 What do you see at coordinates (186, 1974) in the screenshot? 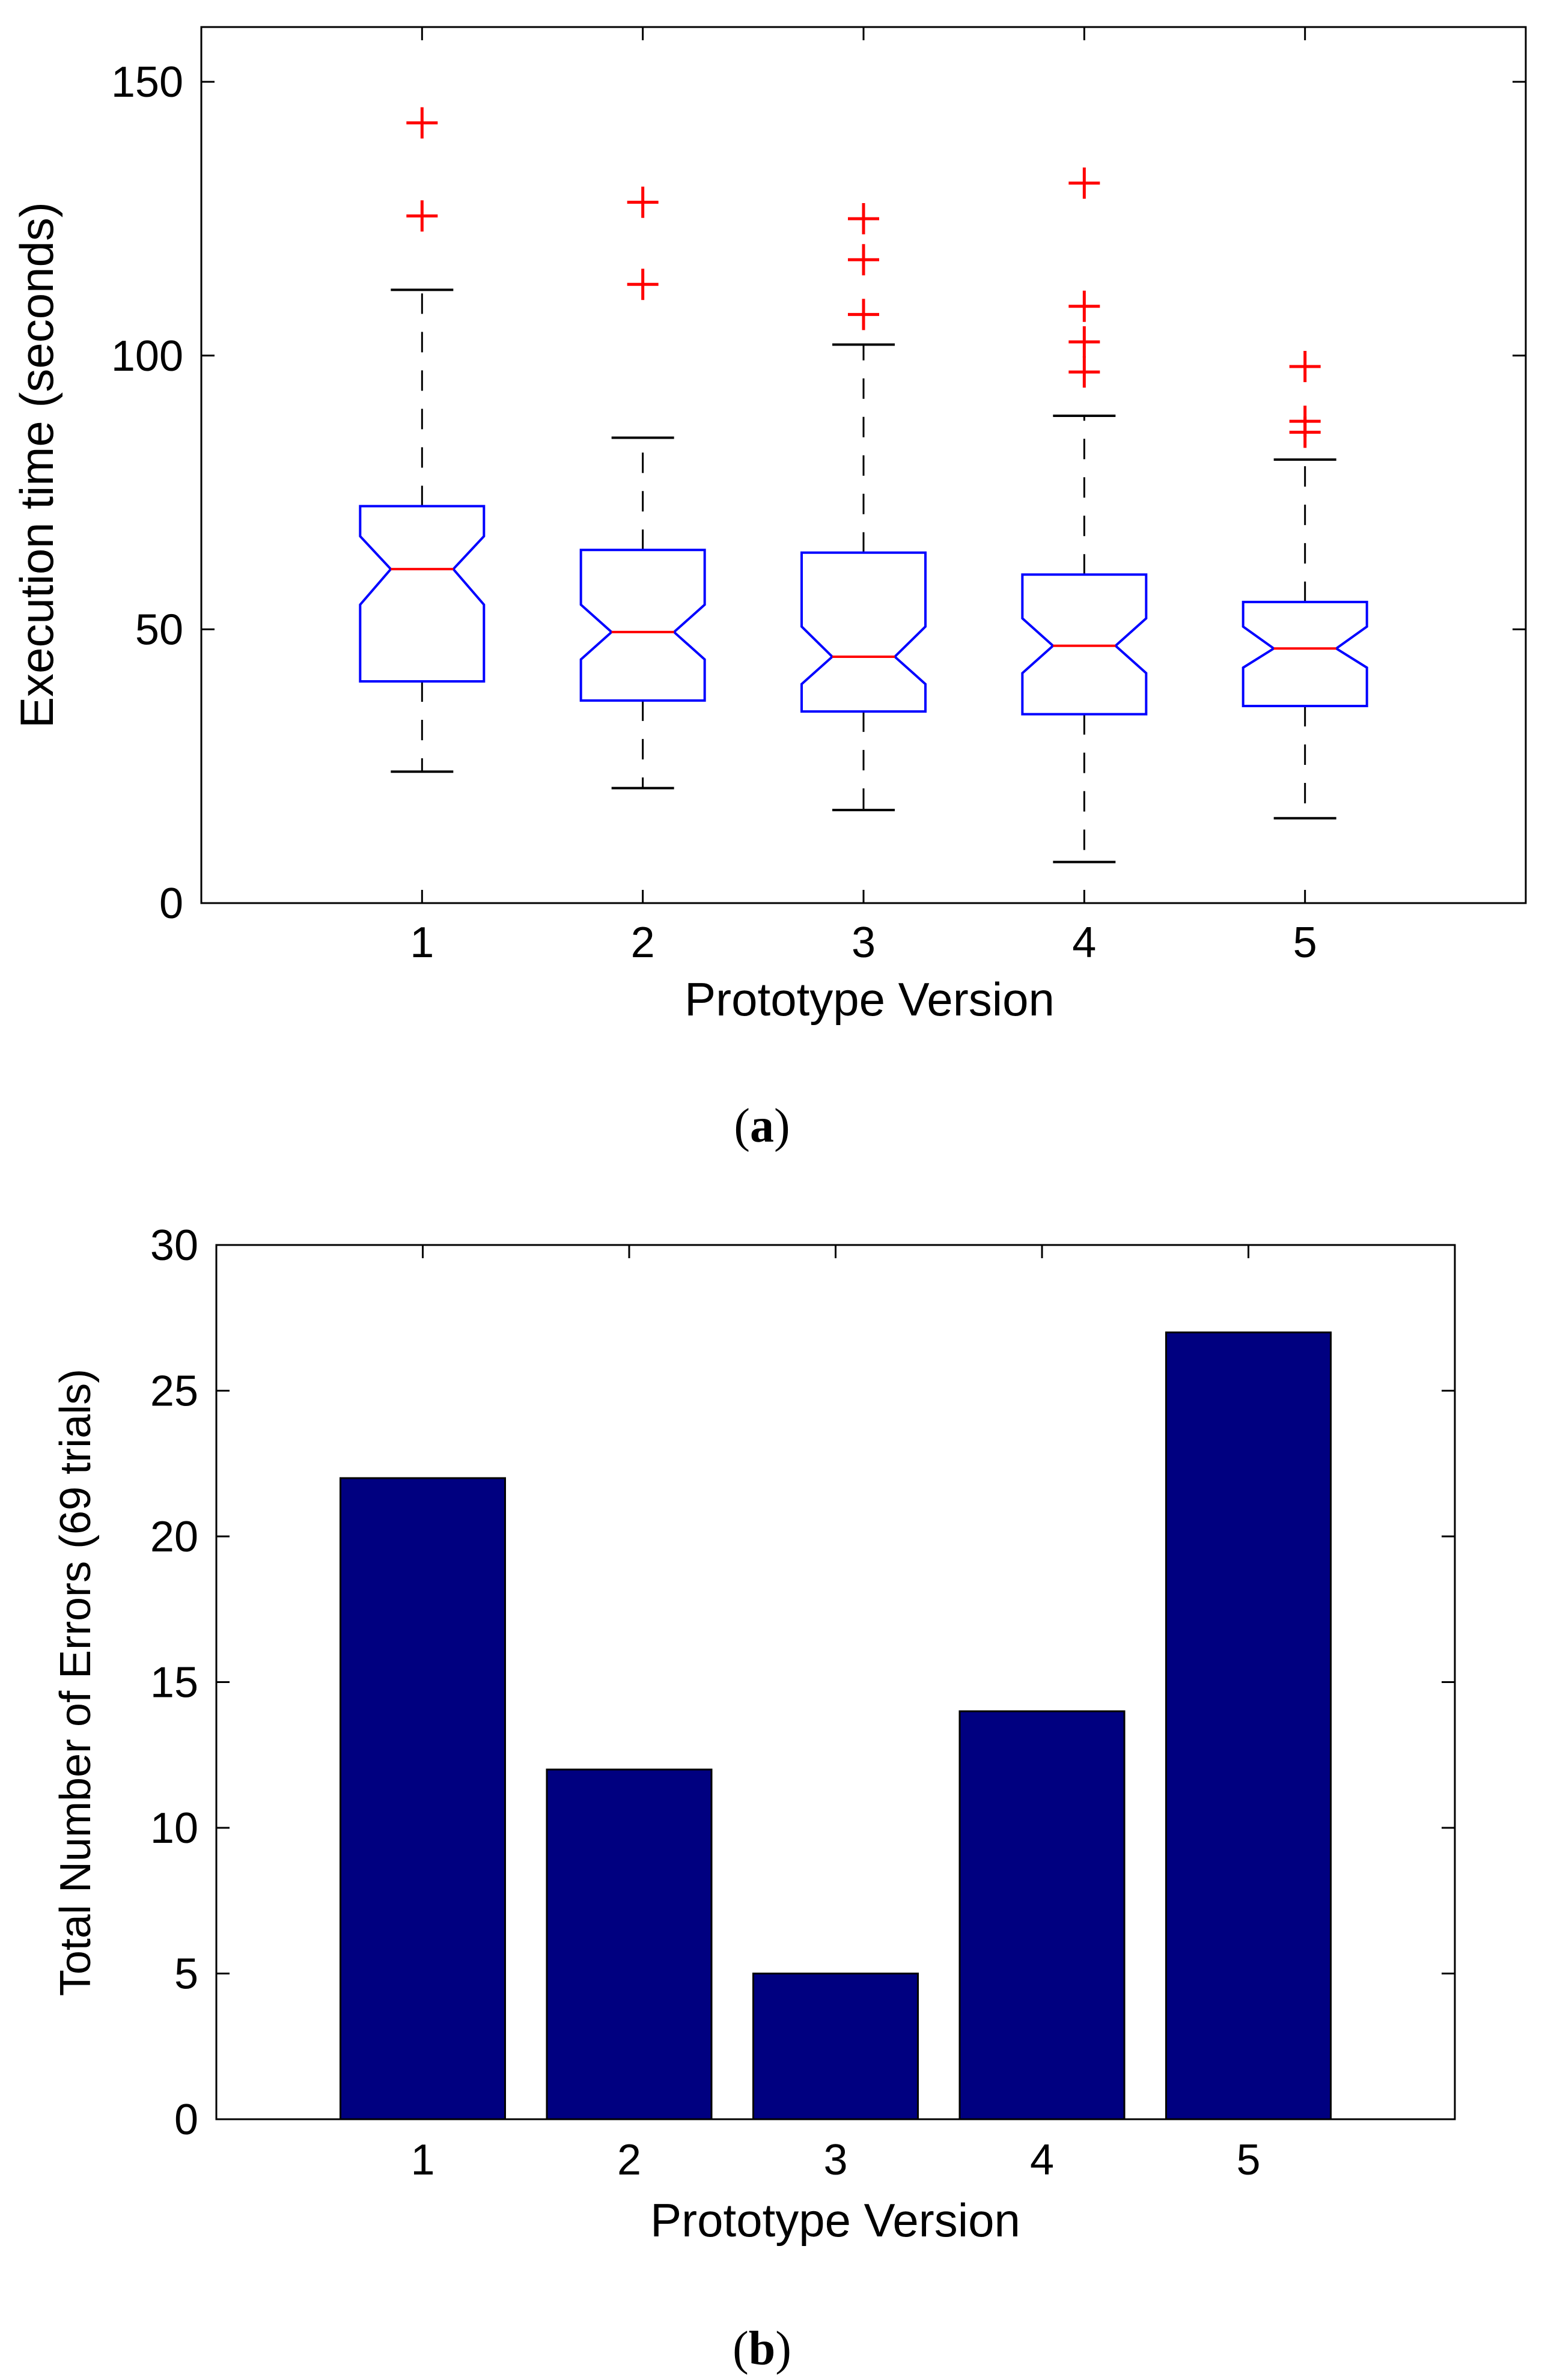
I see `y-tick-label: 5` at bounding box center [186, 1974].